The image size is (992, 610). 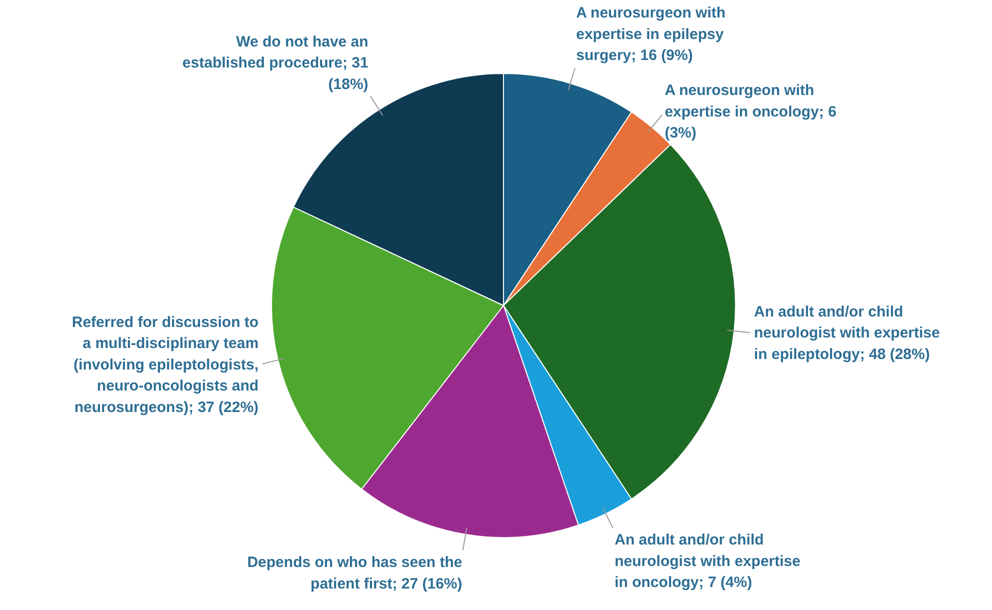 I want to click on slice-label: We do not have an established procedure; 31 (18%), so click(x=275, y=63).